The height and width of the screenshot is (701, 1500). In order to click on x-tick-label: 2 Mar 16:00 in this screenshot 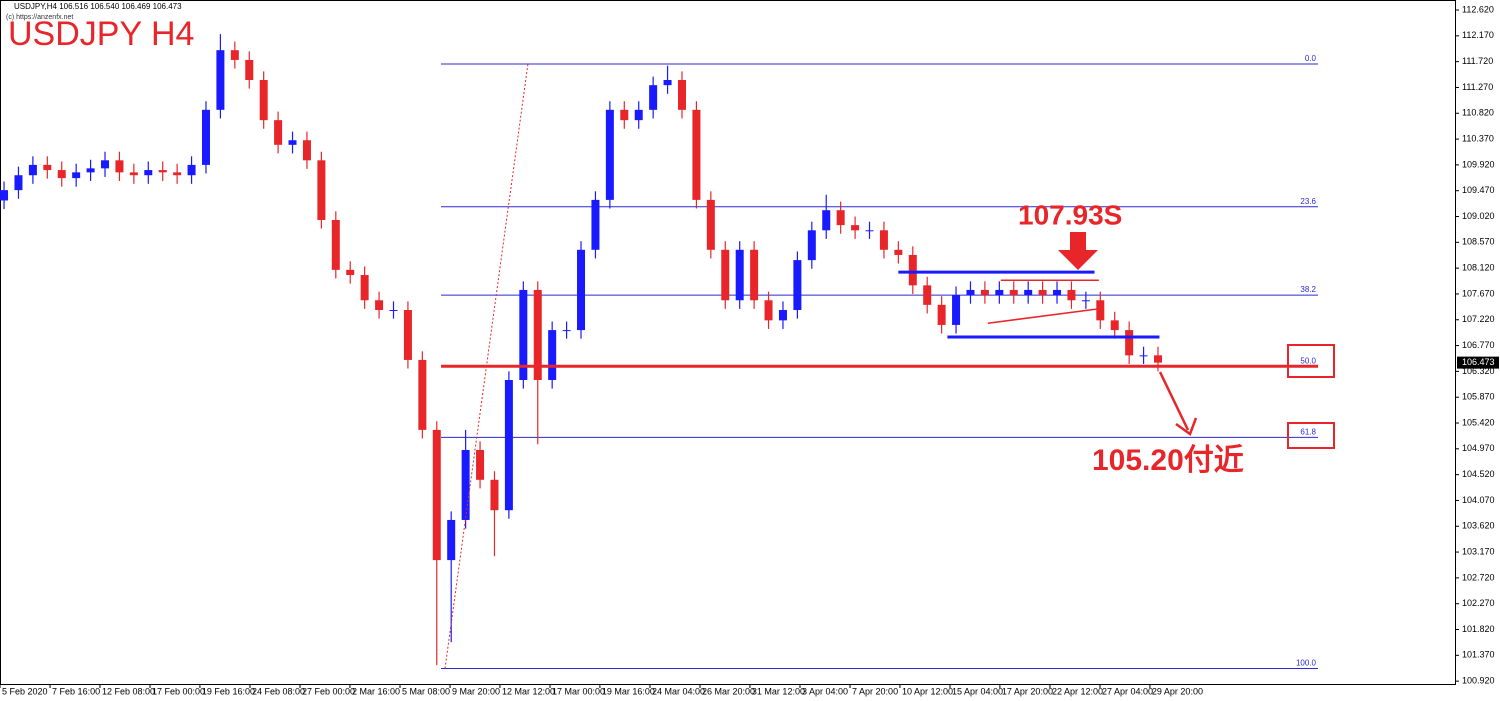, I will do `click(376, 691)`.